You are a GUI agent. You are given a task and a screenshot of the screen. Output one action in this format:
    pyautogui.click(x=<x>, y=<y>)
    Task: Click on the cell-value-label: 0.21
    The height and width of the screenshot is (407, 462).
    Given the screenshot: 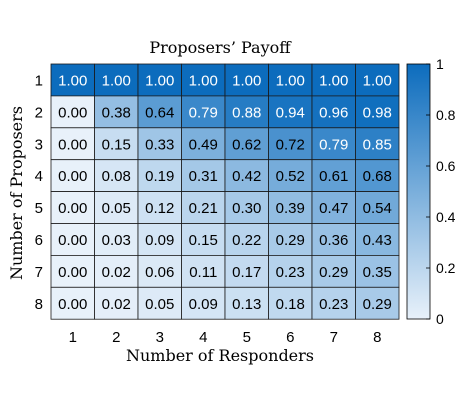 What is the action you would take?
    pyautogui.click(x=203, y=208)
    